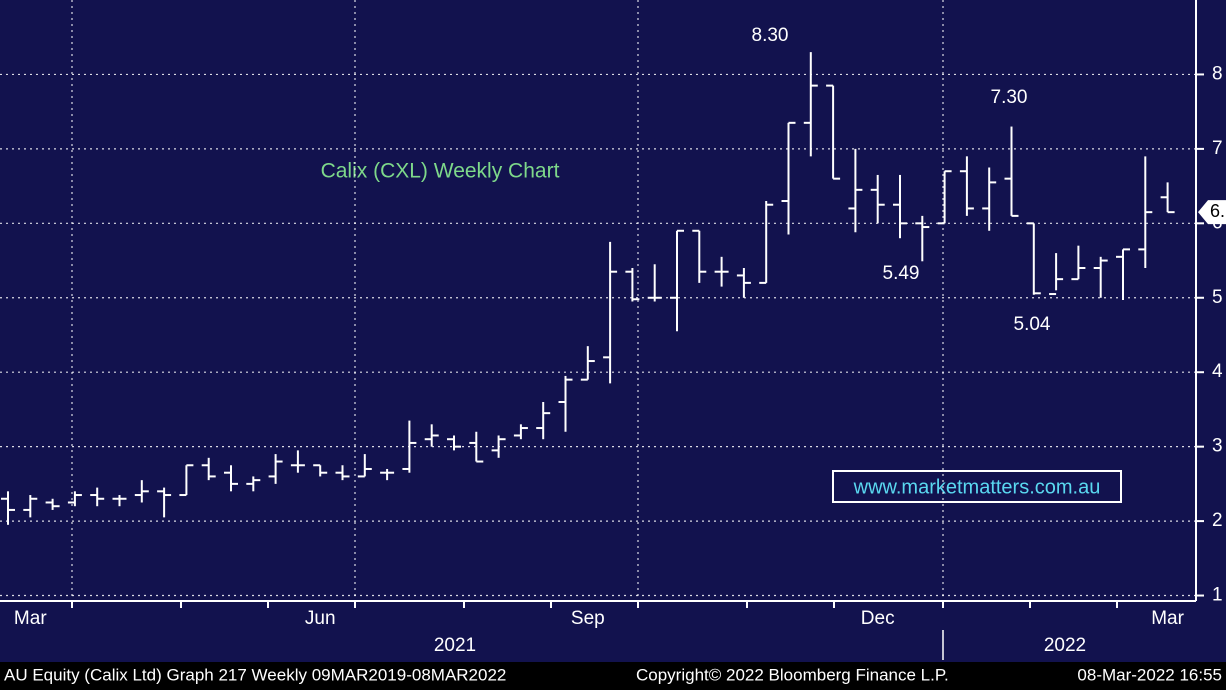 This screenshot has height=690, width=1226. Describe the element at coordinates (770, 35) in the screenshot. I see `annotation: 8.30` at that location.